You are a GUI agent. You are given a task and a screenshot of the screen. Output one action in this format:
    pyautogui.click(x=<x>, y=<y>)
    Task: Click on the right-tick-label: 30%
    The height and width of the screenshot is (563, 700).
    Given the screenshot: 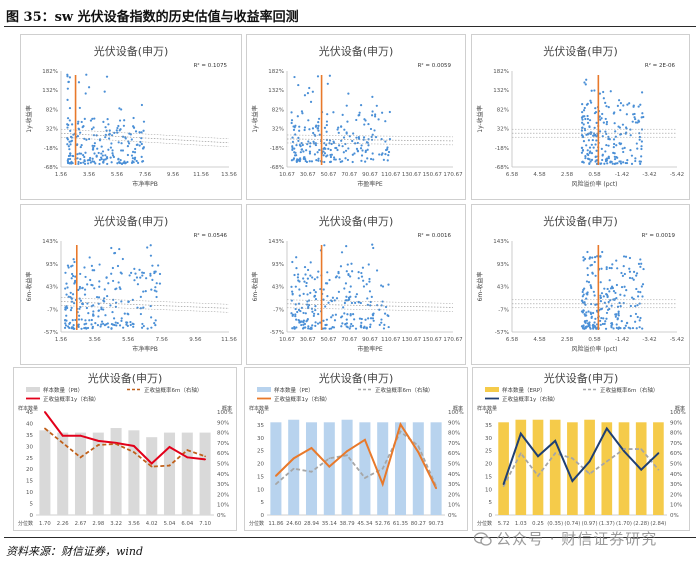 What is the action you would take?
    pyautogui.click(x=223, y=485)
    